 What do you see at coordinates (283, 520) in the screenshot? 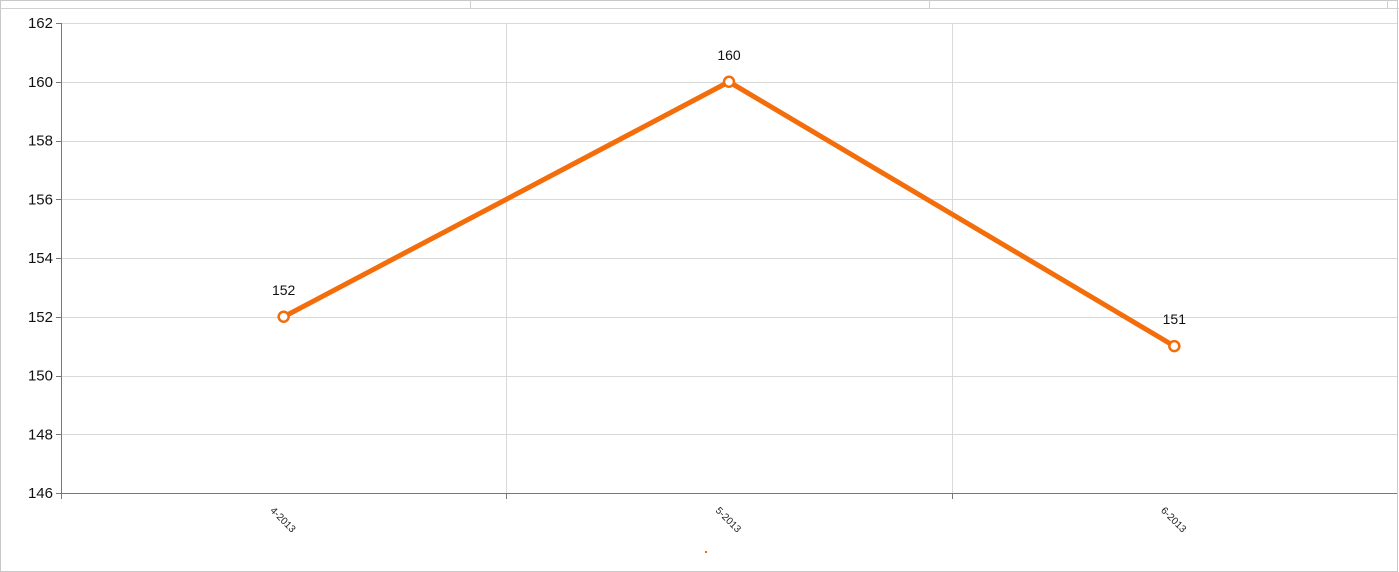
I see `x-tick-label: 4-2013` at bounding box center [283, 520].